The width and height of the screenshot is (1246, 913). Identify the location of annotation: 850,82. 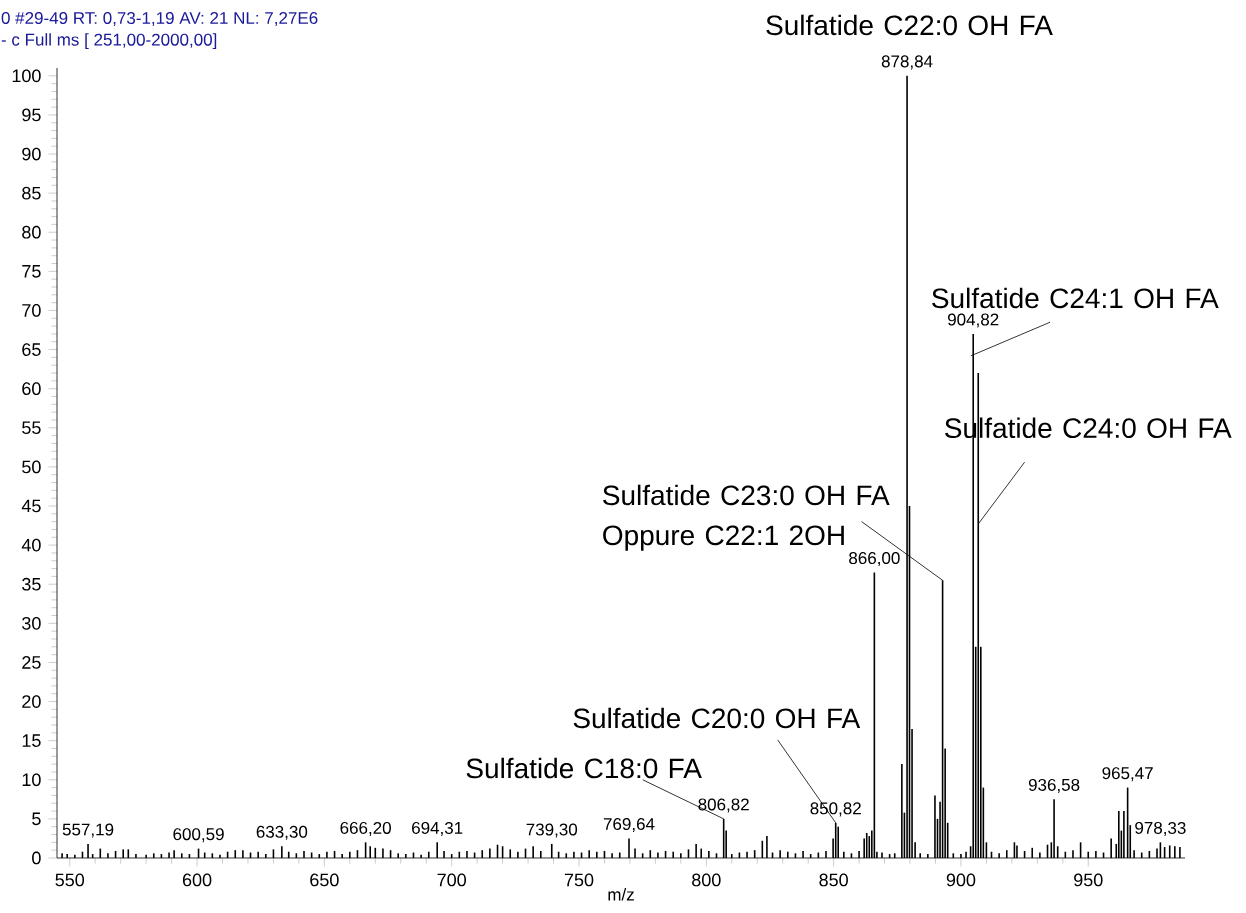
(835, 809).